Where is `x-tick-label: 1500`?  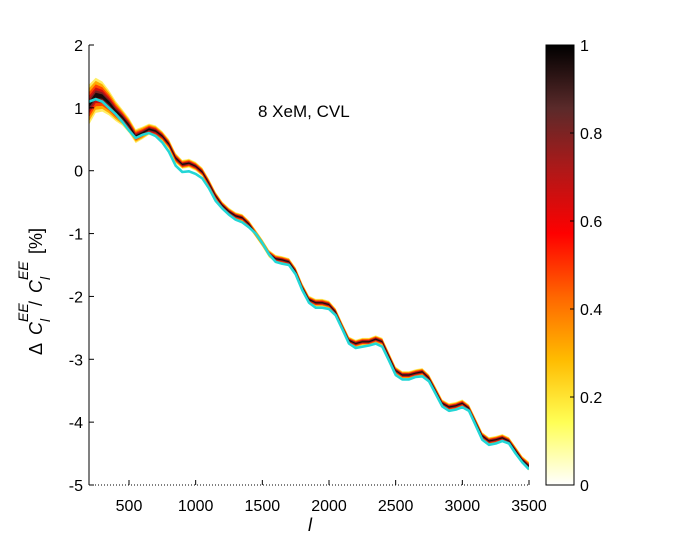 x-tick-label: 1500 is located at coordinates (263, 506).